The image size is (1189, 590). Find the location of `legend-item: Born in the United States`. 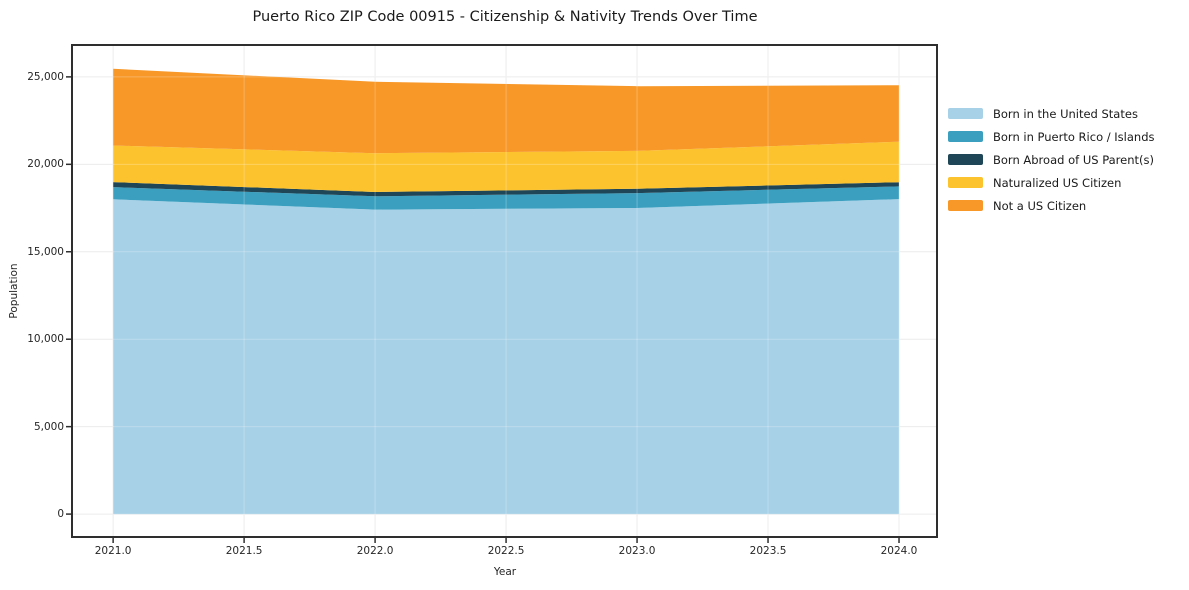

legend-item: Born in the United States is located at coordinates (1051, 113).